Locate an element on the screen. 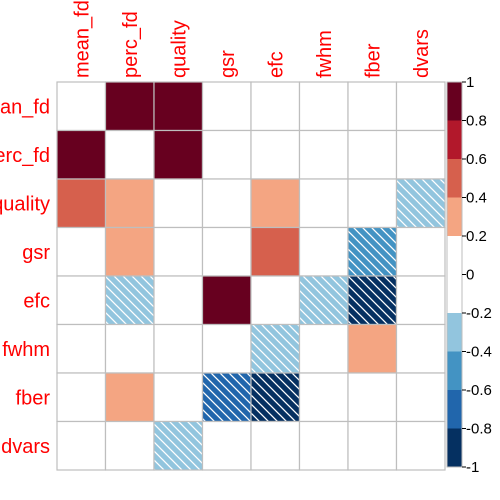 This screenshot has width=500, height=500. cell-efc-efc is located at coordinates (275, 300).